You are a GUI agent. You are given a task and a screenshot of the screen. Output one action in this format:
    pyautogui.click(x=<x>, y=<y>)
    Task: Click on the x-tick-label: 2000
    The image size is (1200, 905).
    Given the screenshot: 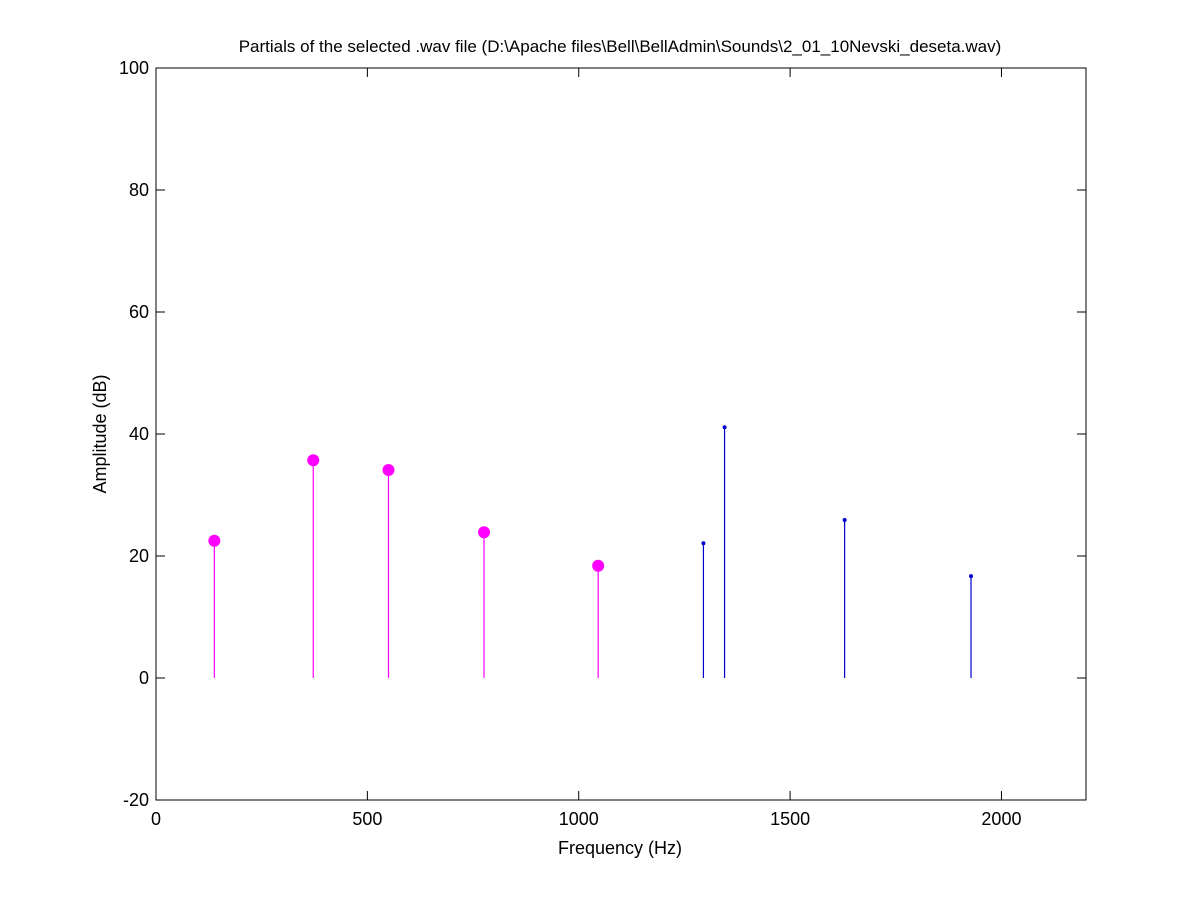 What is the action you would take?
    pyautogui.click(x=1001, y=819)
    